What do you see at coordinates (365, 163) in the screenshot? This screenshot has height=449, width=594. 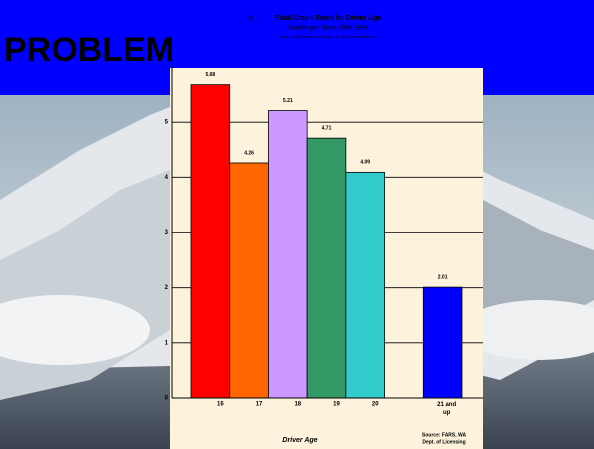 I see `value-label: 4.09` at bounding box center [365, 163].